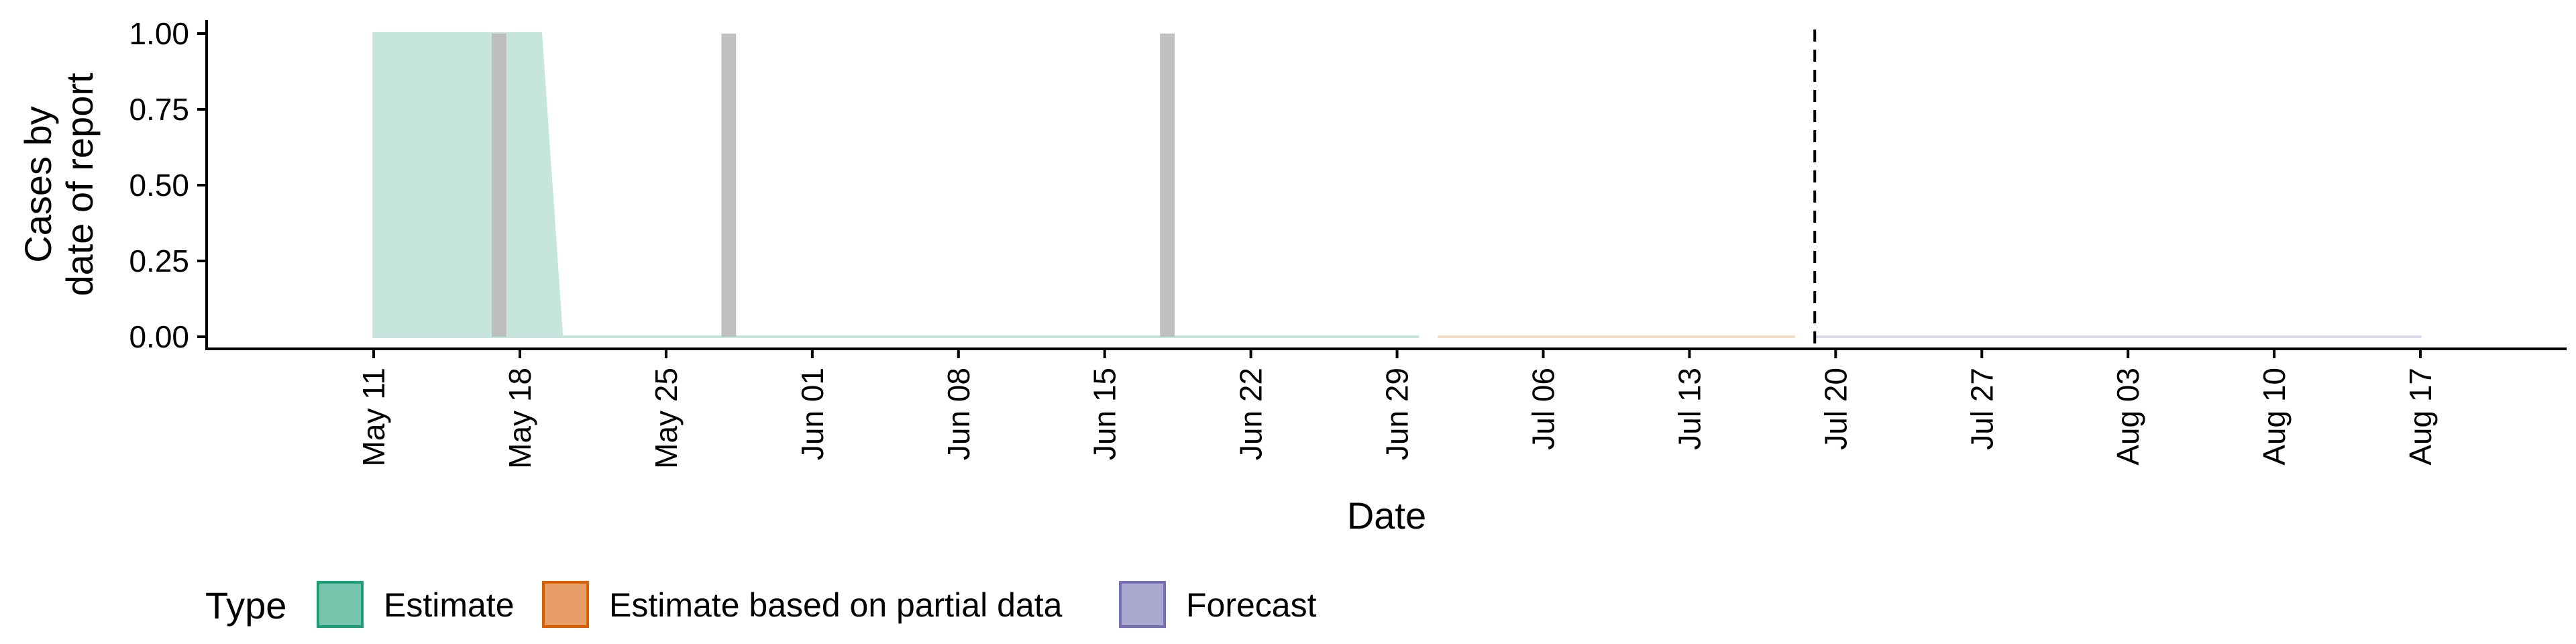 The width and height of the screenshot is (2576, 644). Describe the element at coordinates (1251, 605) in the screenshot. I see `legend-item-label: Forecast` at that location.